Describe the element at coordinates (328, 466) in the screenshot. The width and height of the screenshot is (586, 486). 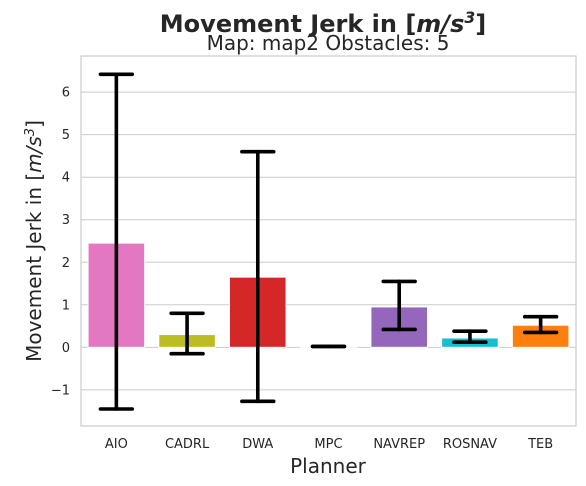
I see `x-axis-label: Planner` at that location.